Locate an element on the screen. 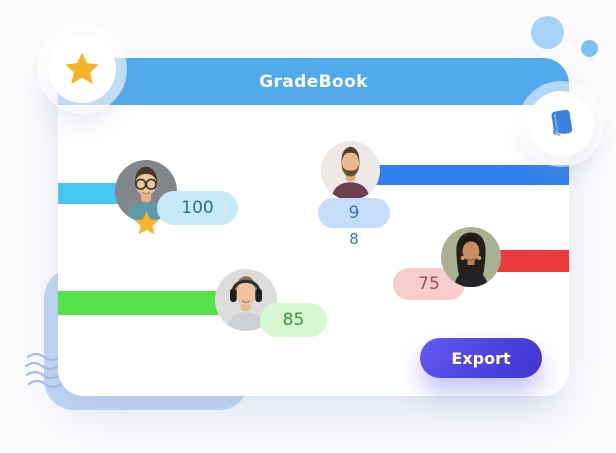 The height and width of the screenshot is (453, 616). decor-dot-large is located at coordinates (547, 32).